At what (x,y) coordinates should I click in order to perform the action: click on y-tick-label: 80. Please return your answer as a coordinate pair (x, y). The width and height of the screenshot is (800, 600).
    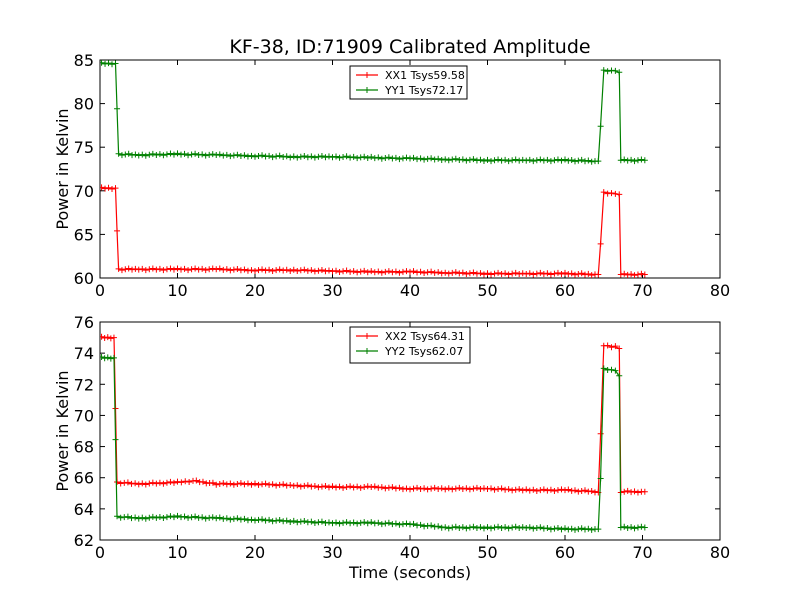
    Looking at the image, I should click on (84, 104).